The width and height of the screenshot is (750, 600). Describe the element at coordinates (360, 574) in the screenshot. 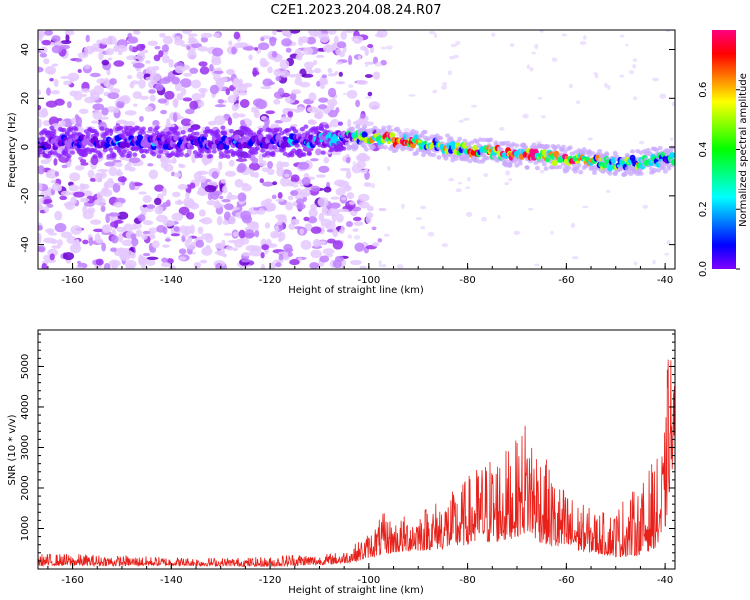

I see `snr-x-ticks: -160 -140 -120 -100 -80 -60 -40` at that location.